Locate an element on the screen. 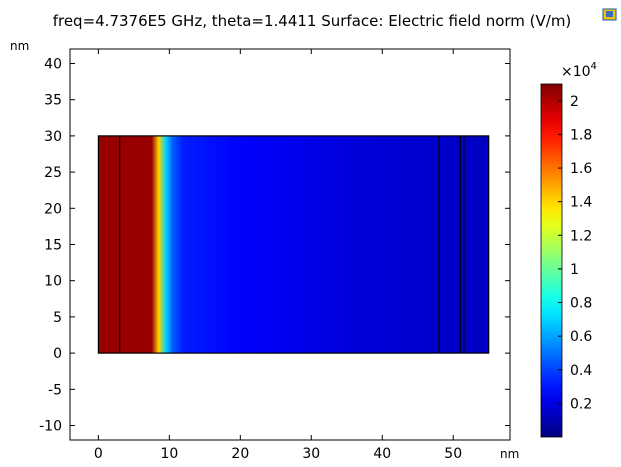 The image size is (621, 467). colorbar-tick-label: 0.2 is located at coordinates (581, 404).